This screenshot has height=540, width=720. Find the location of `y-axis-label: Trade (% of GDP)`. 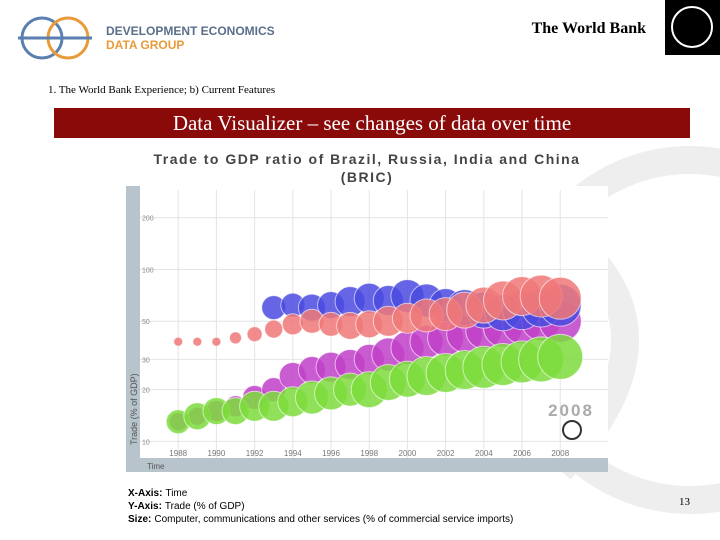

y-axis-label: Trade (% of GDP) is located at coordinates (134, 409).